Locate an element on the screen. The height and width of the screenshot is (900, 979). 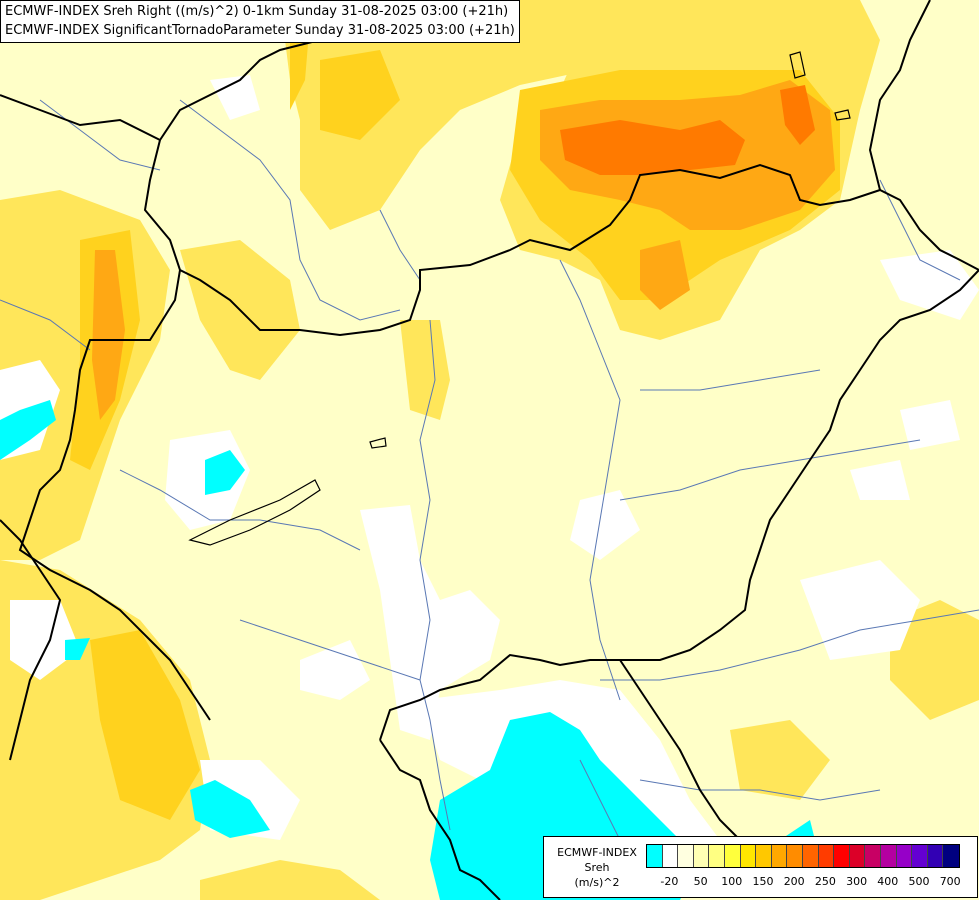
legend-tick-label: -20 is located at coordinates (669, 881).